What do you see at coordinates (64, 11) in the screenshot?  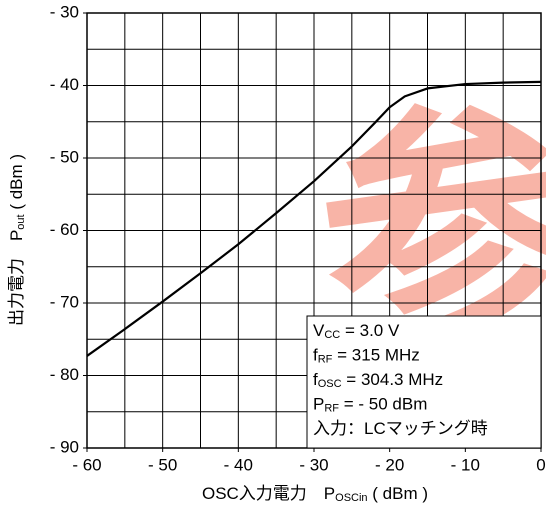 I see `y-tick-label: - 30` at bounding box center [64, 11].